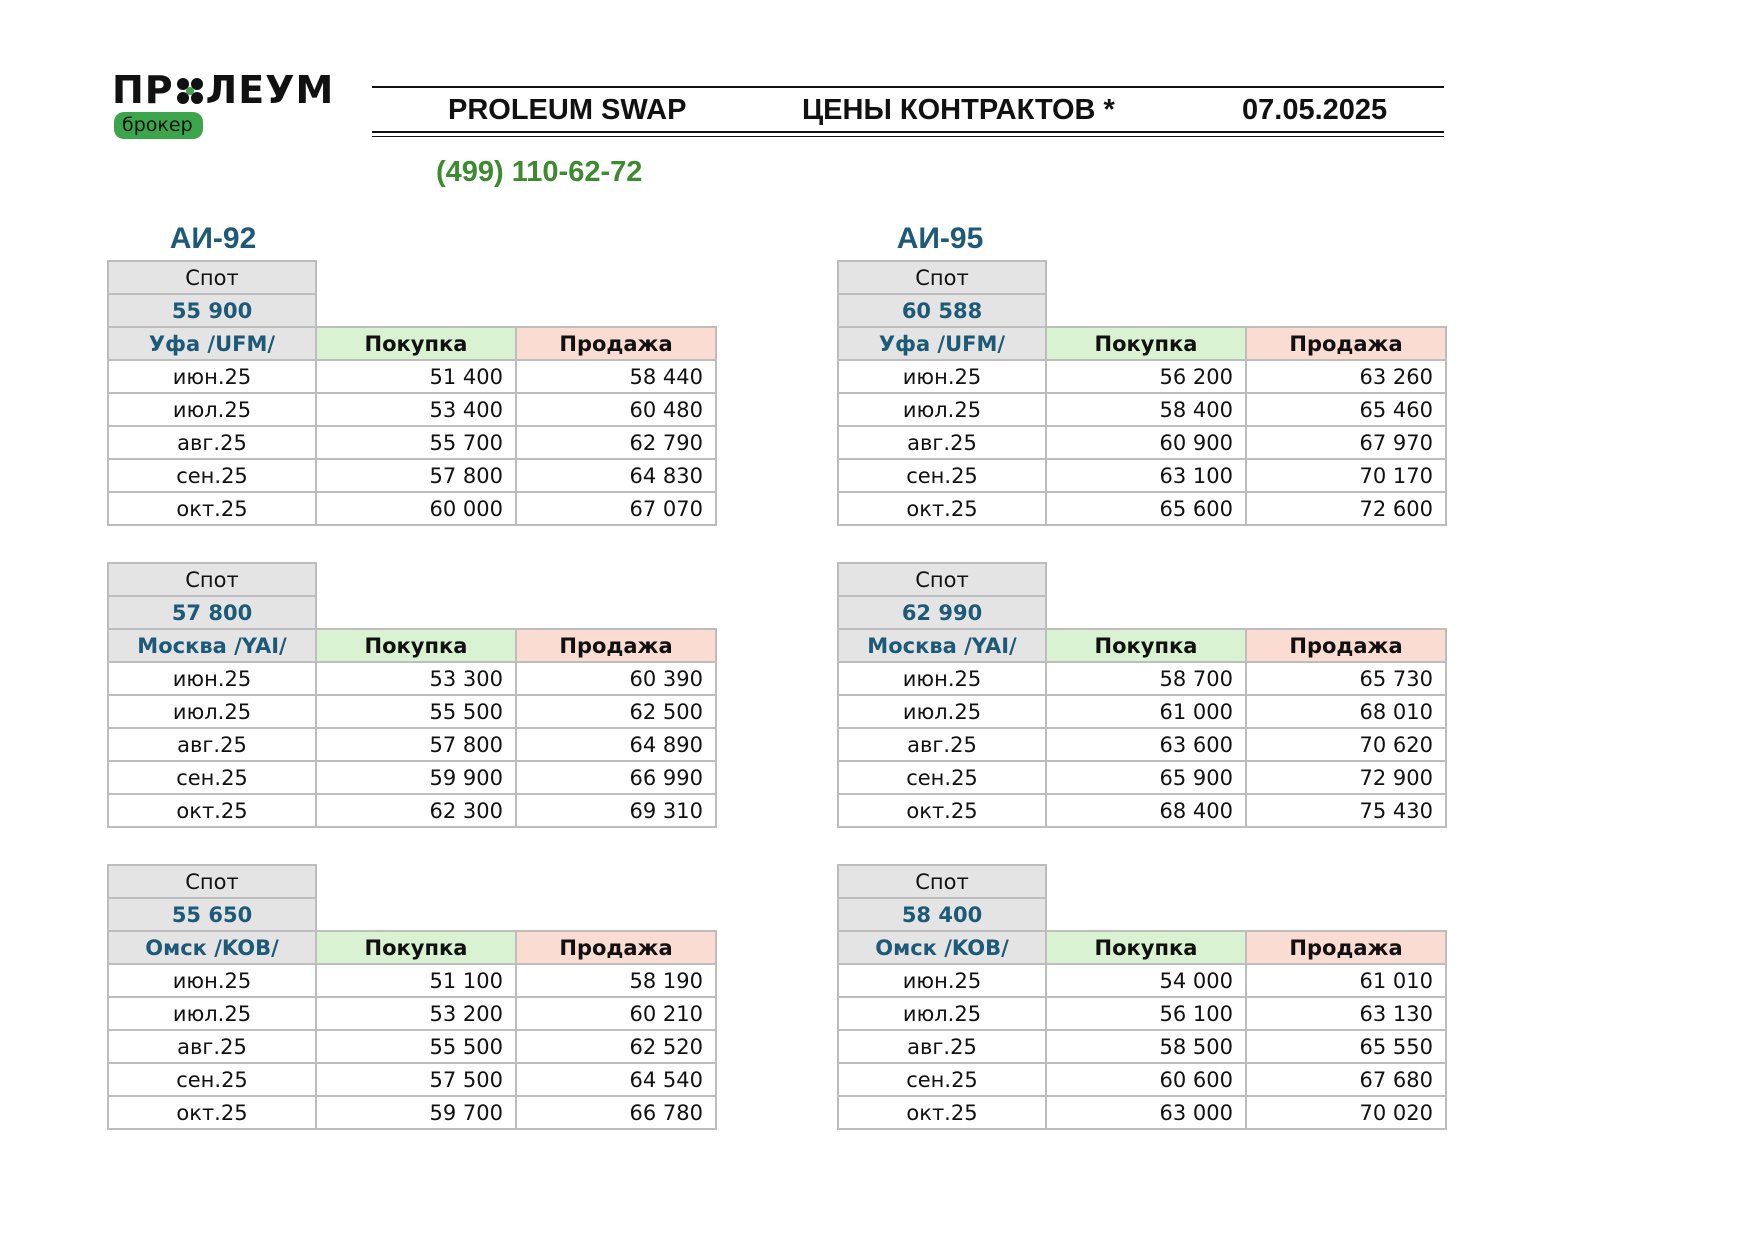 Image resolution: width=1754 pixels, height=1240 pixels. I want to click on table-row: сен.25 59 900 66 990, so click(412, 777).